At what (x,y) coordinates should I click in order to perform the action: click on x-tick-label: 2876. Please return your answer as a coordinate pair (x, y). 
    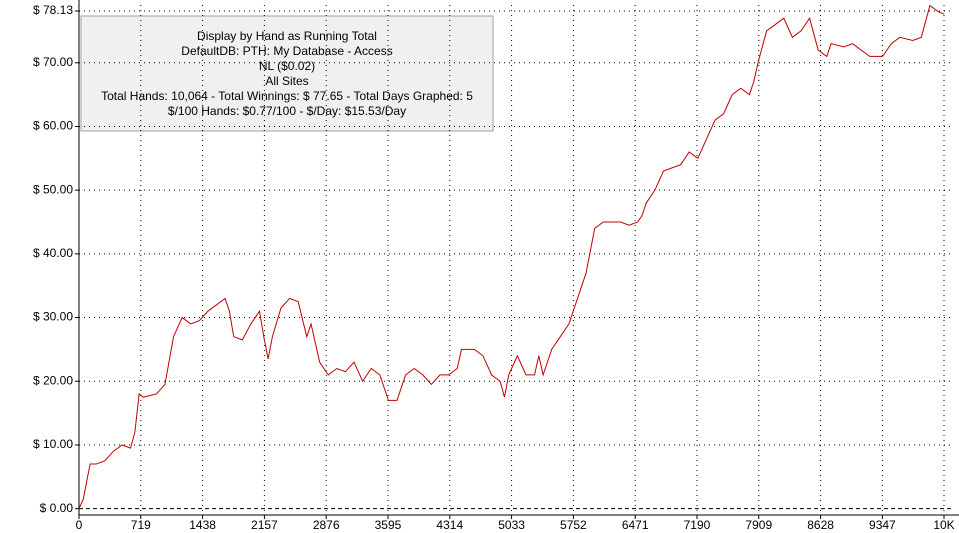
    Looking at the image, I should click on (326, 525).